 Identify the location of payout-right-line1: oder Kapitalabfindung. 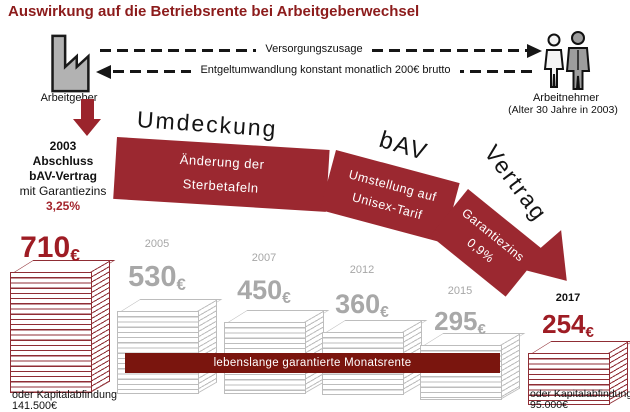
(580, 394).